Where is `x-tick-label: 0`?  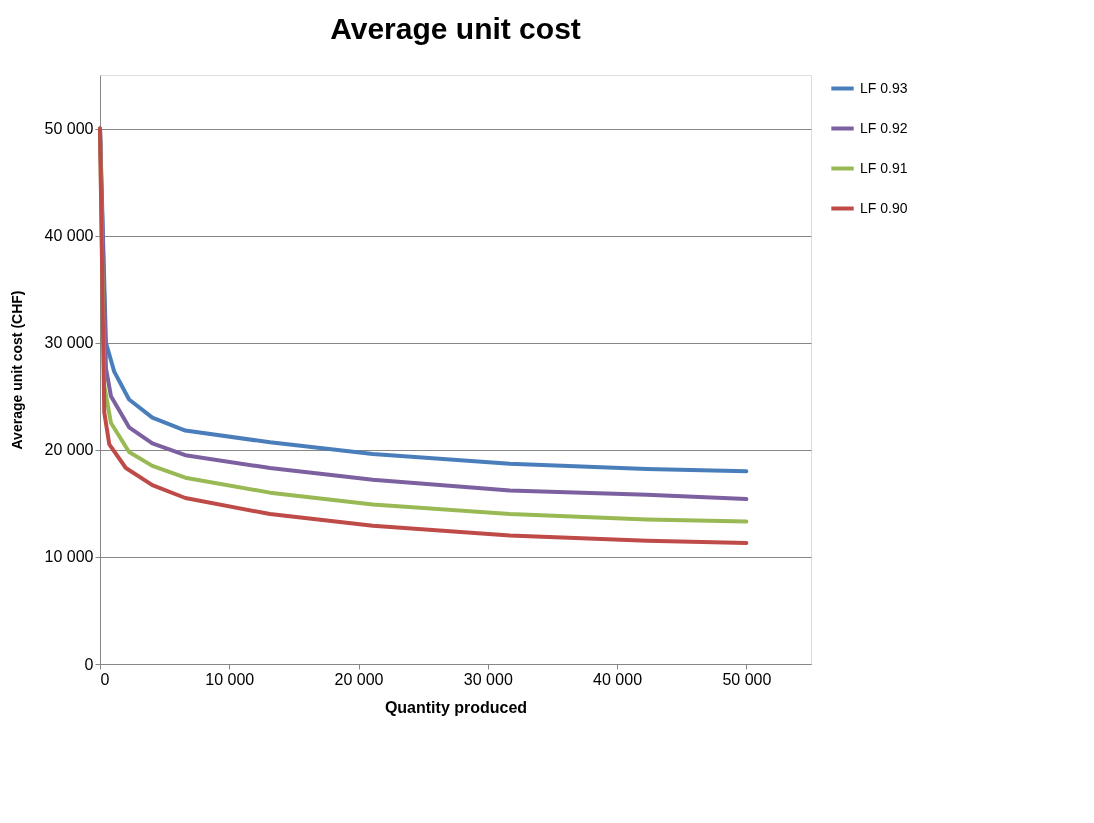 x-tick-label: 0 is located at coordinates (105, 679).